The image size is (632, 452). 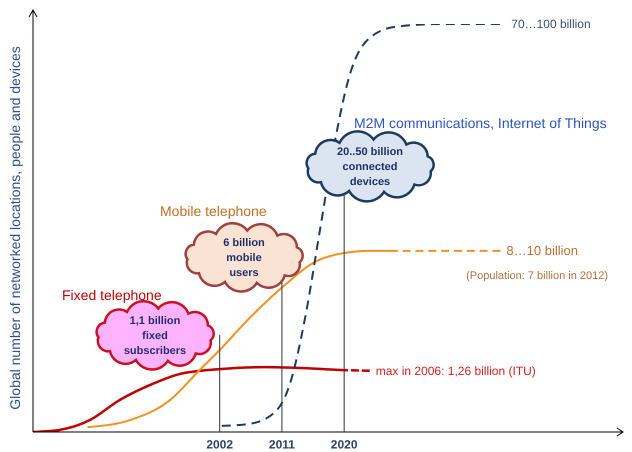 What do you see at coordinates (155, 336) in the screenshot?
I see `annotation: 1,1 billion fixed subscribers` at bounding box center [155, 336].